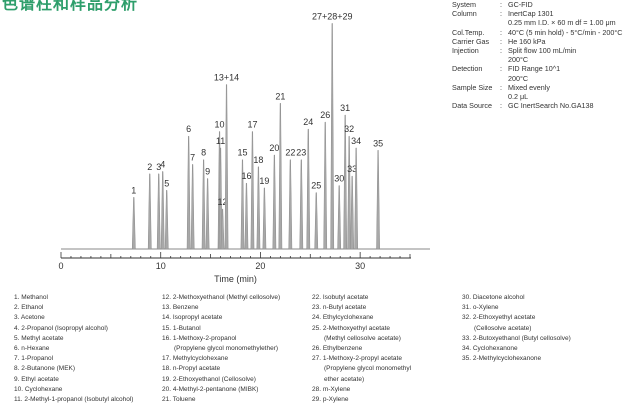 Image resolution: width=631 pixels, height=405 pixels. I want to click on compound-item: (Methyl cellosolve acetate), so click(362, 338).